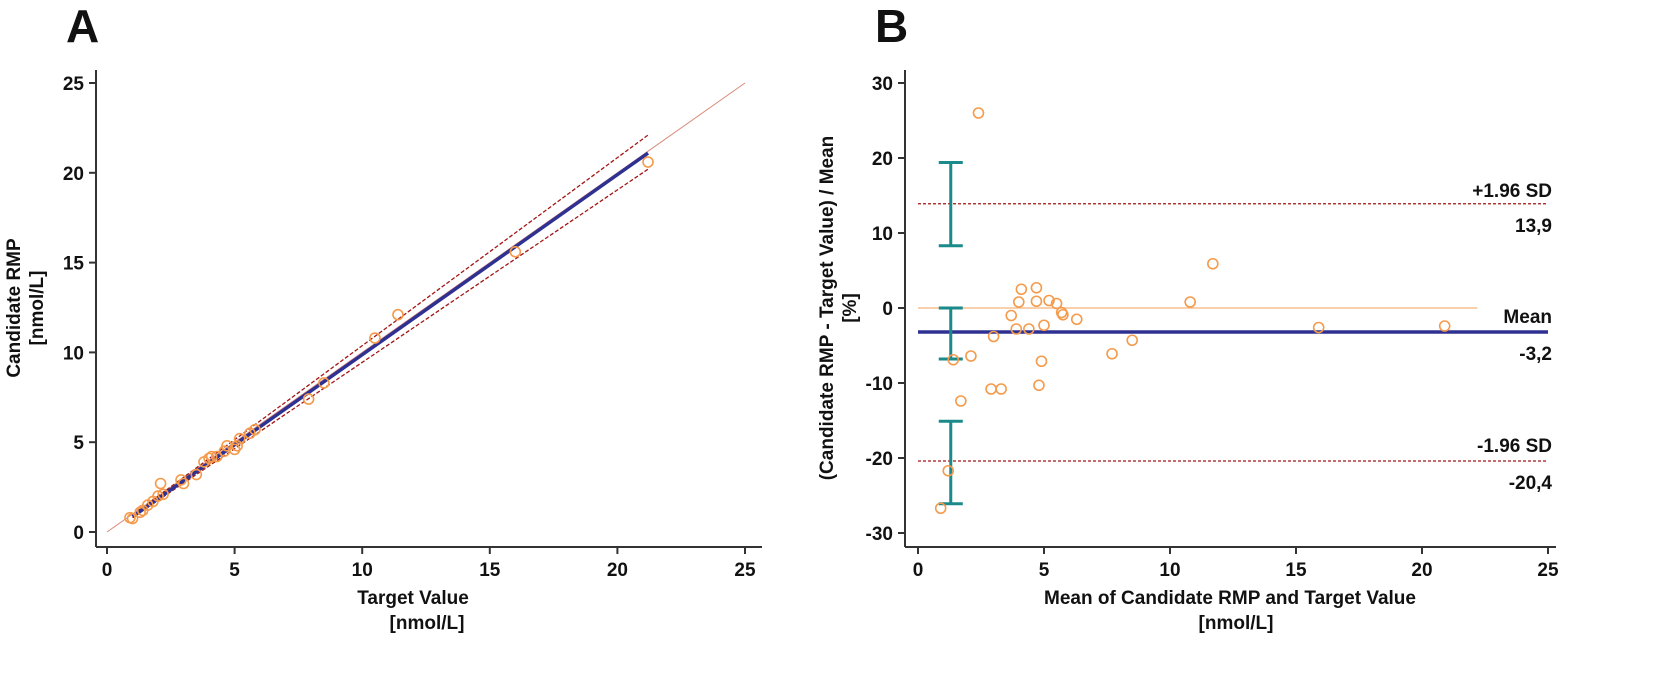  I want to click on panel-b-y-unit: [%], so click(850, 308).